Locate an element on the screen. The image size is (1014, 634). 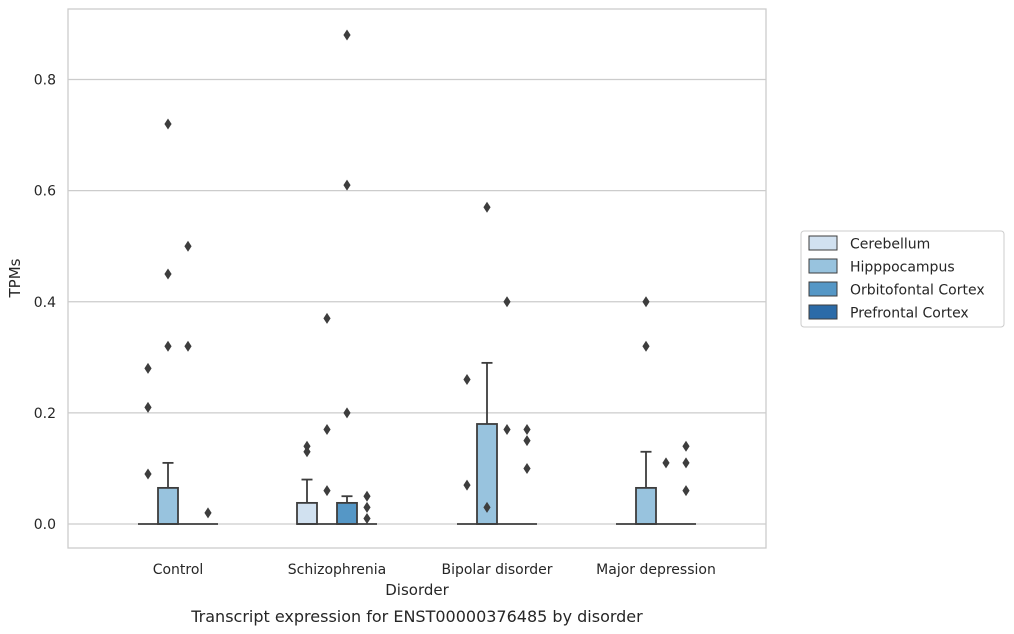
x-tick-label: Schizophrenia is located at coordinates (337, 570).